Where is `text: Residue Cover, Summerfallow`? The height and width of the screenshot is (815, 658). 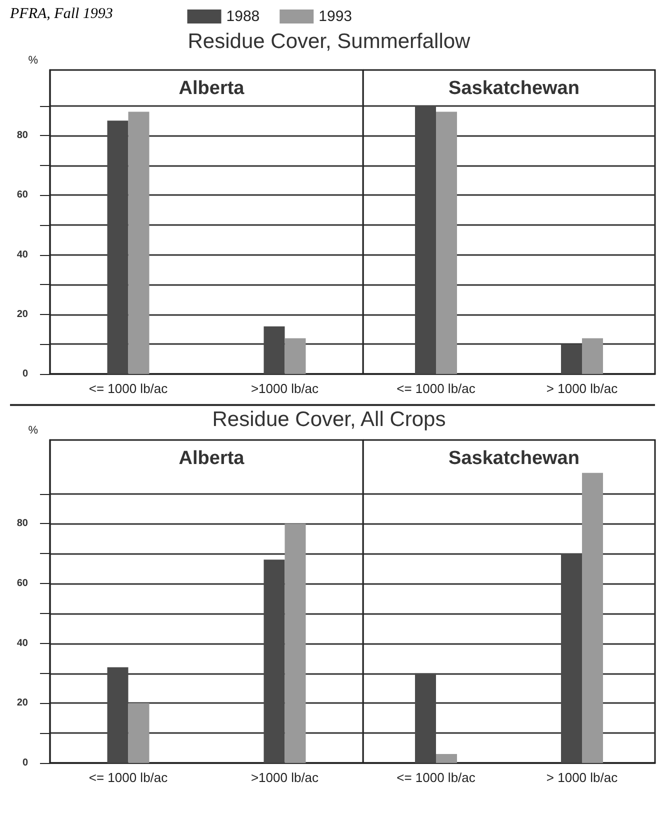 text: Residue Cover, Summerfallow is located at coordinates (329, 42).